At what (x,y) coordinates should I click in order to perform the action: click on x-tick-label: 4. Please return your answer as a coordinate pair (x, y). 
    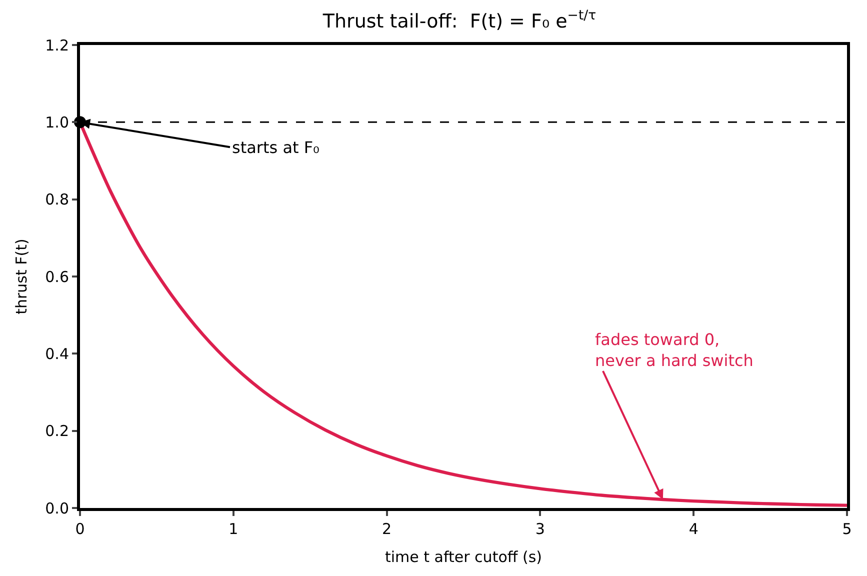
    Looking at the image, I should click on (693, 529).